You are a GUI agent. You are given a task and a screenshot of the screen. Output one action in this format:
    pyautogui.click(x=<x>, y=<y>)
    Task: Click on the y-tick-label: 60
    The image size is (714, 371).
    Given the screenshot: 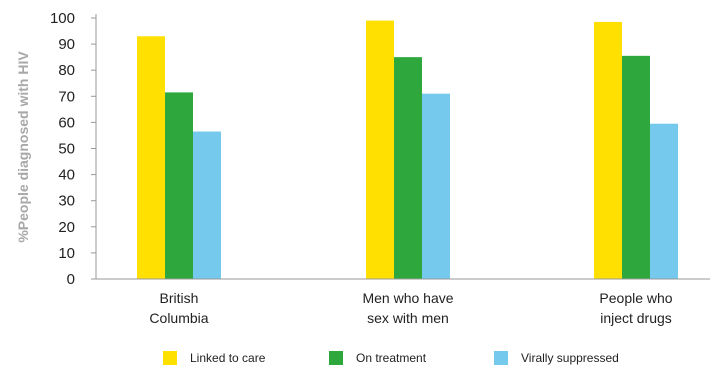 What is the action you would take?
    pyautogui.click(x=66, y=122)
    